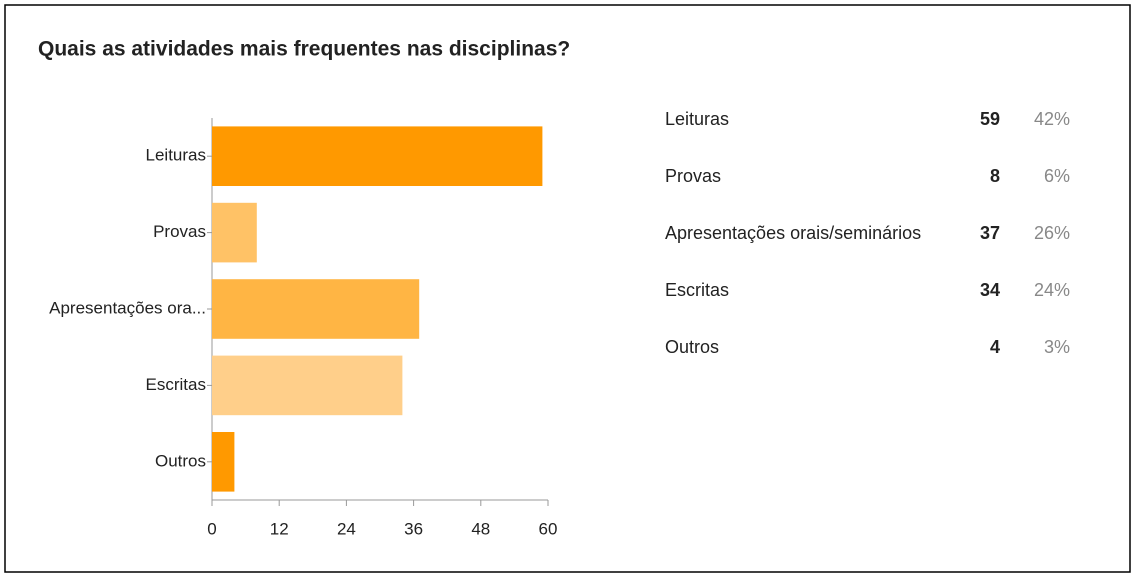  What do you see at coordinates (995, 347) in the screenshot?
I see `table-count: 4` at bounding box center [995, 347].